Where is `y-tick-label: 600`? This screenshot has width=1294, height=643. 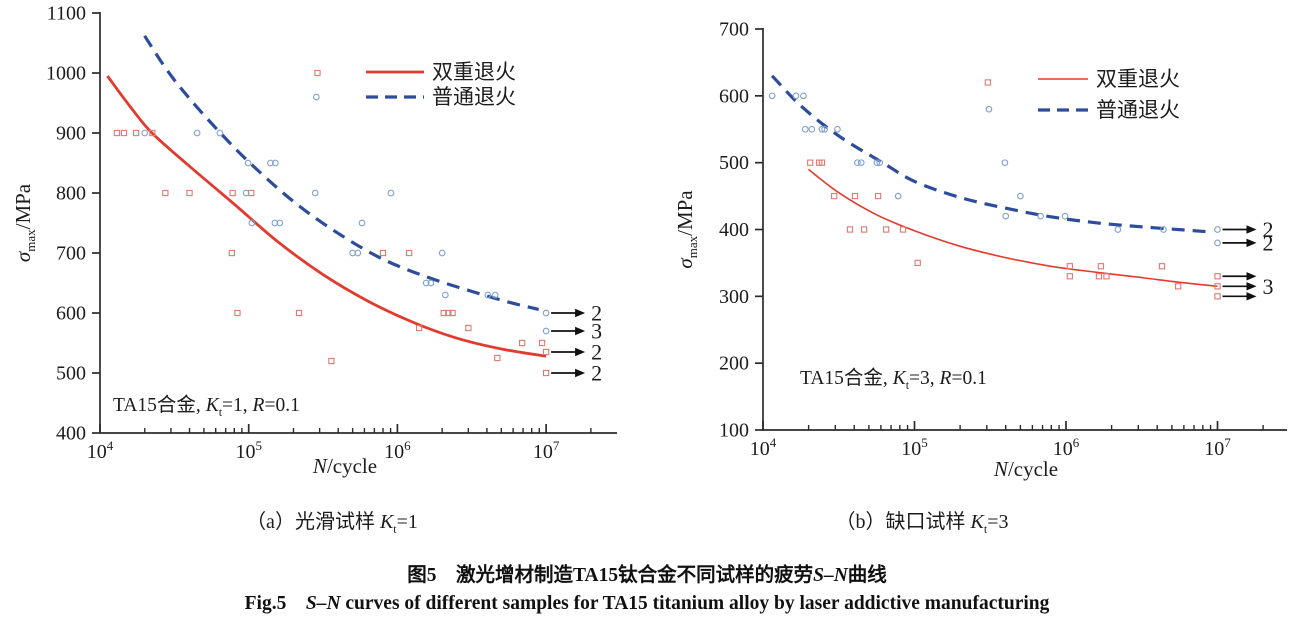 y-tick-label: 600 is located at coordinates (71, 314).